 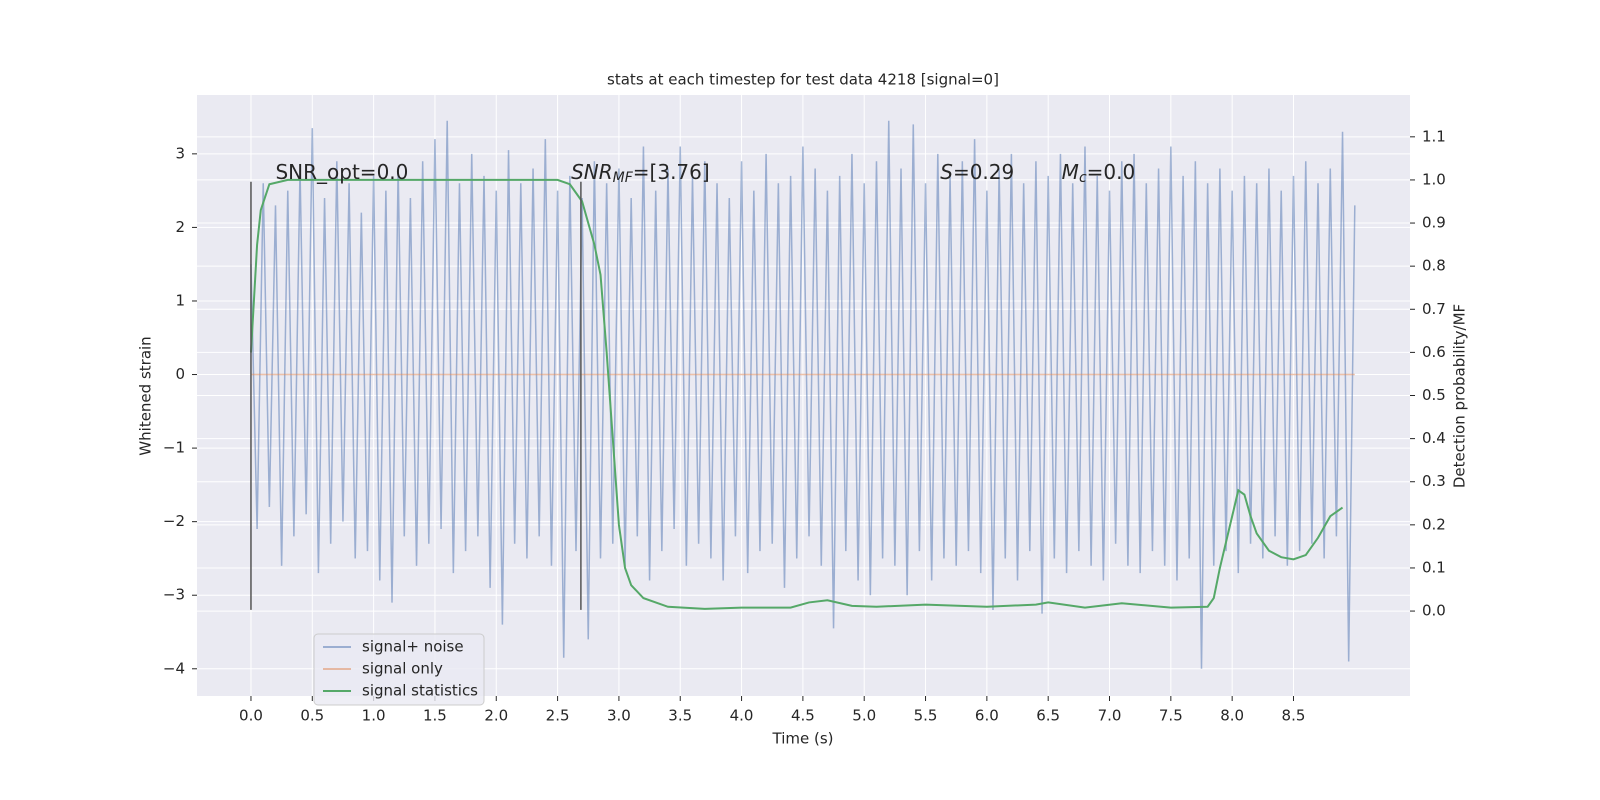 What do you see at coordinates (402, 669) in the screenshot?
I see `legend-label: signal only` at bounding box center [402, 669].